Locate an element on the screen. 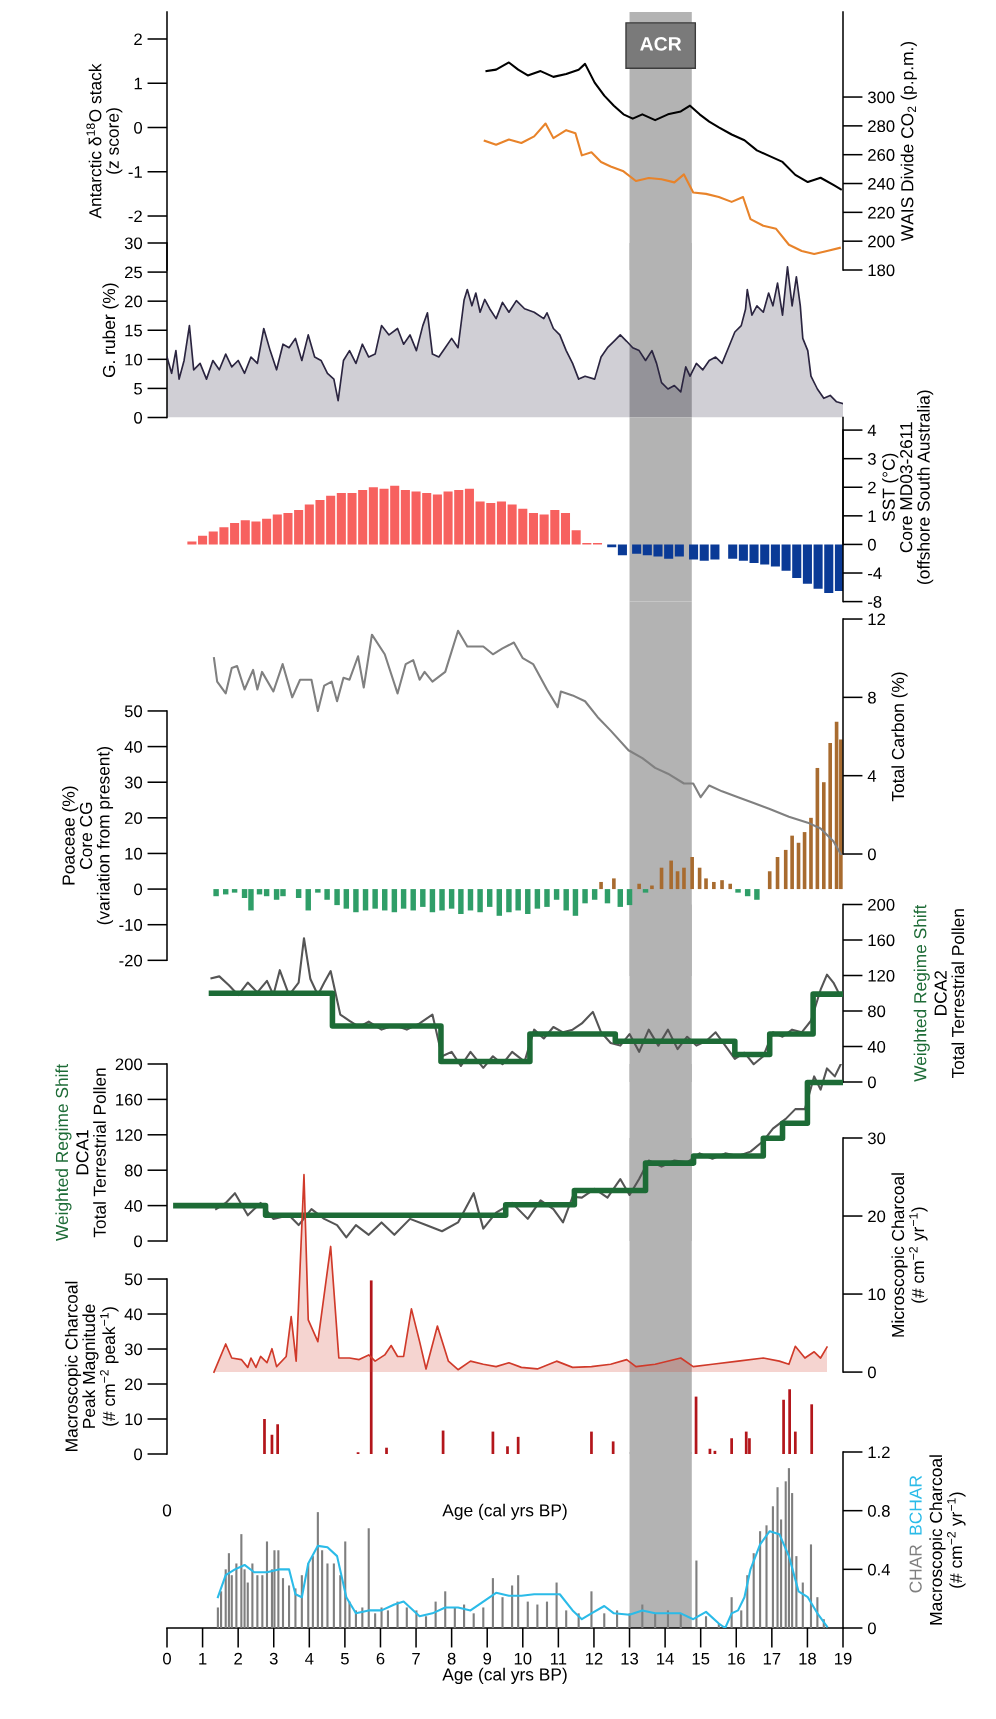 The height and width of the screenshot is (1719, 996). x-tick-label: 19 is located at coordinates (843, 1658).